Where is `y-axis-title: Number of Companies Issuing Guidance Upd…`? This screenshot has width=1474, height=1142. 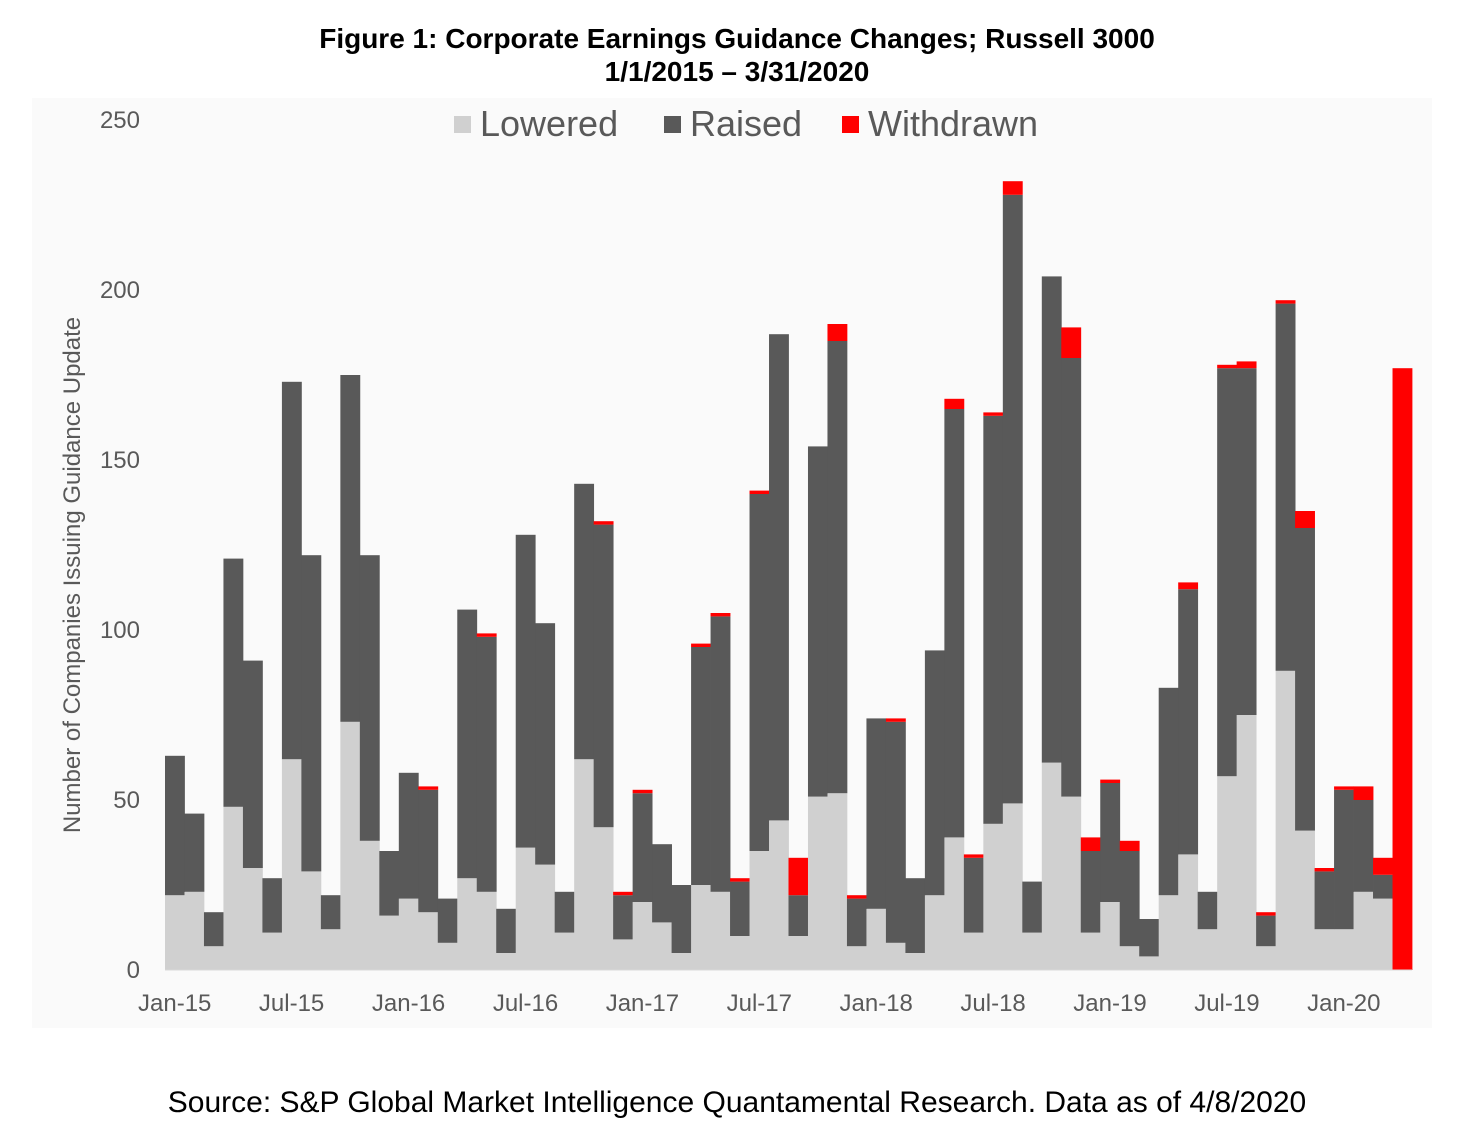
y-axis-title: Number of Companies Issuing Guidance Upd… is located at coordinates (72, 575).